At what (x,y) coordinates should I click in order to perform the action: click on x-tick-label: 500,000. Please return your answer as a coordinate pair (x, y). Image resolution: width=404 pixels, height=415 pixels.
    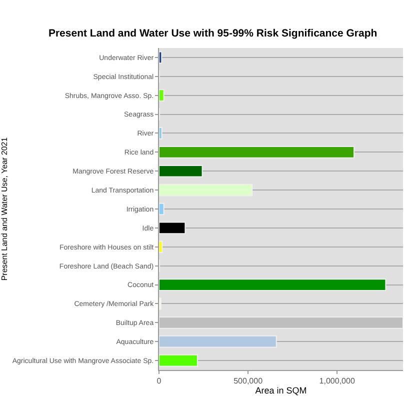
    Looking at the image, I should click on (249, 381).